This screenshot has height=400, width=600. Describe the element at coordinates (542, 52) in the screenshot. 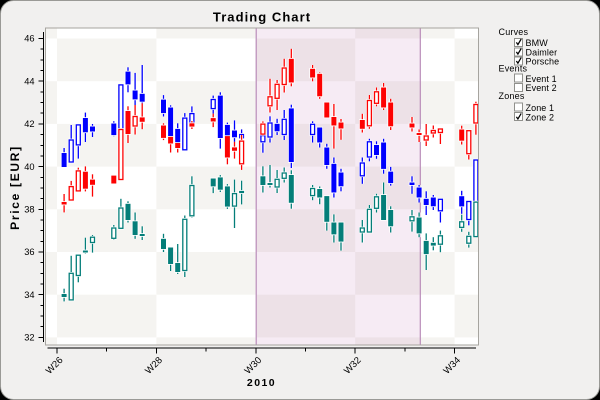

I see `svg-text: Daimler` at that location.